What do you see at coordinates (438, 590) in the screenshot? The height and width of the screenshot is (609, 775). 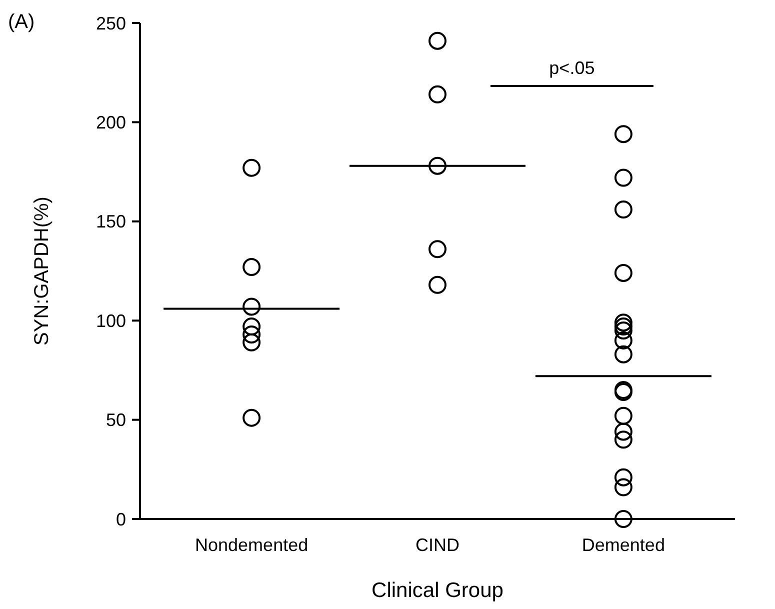 I see `x-axis-title: Clinical Group` at bounding box center [438, 590].